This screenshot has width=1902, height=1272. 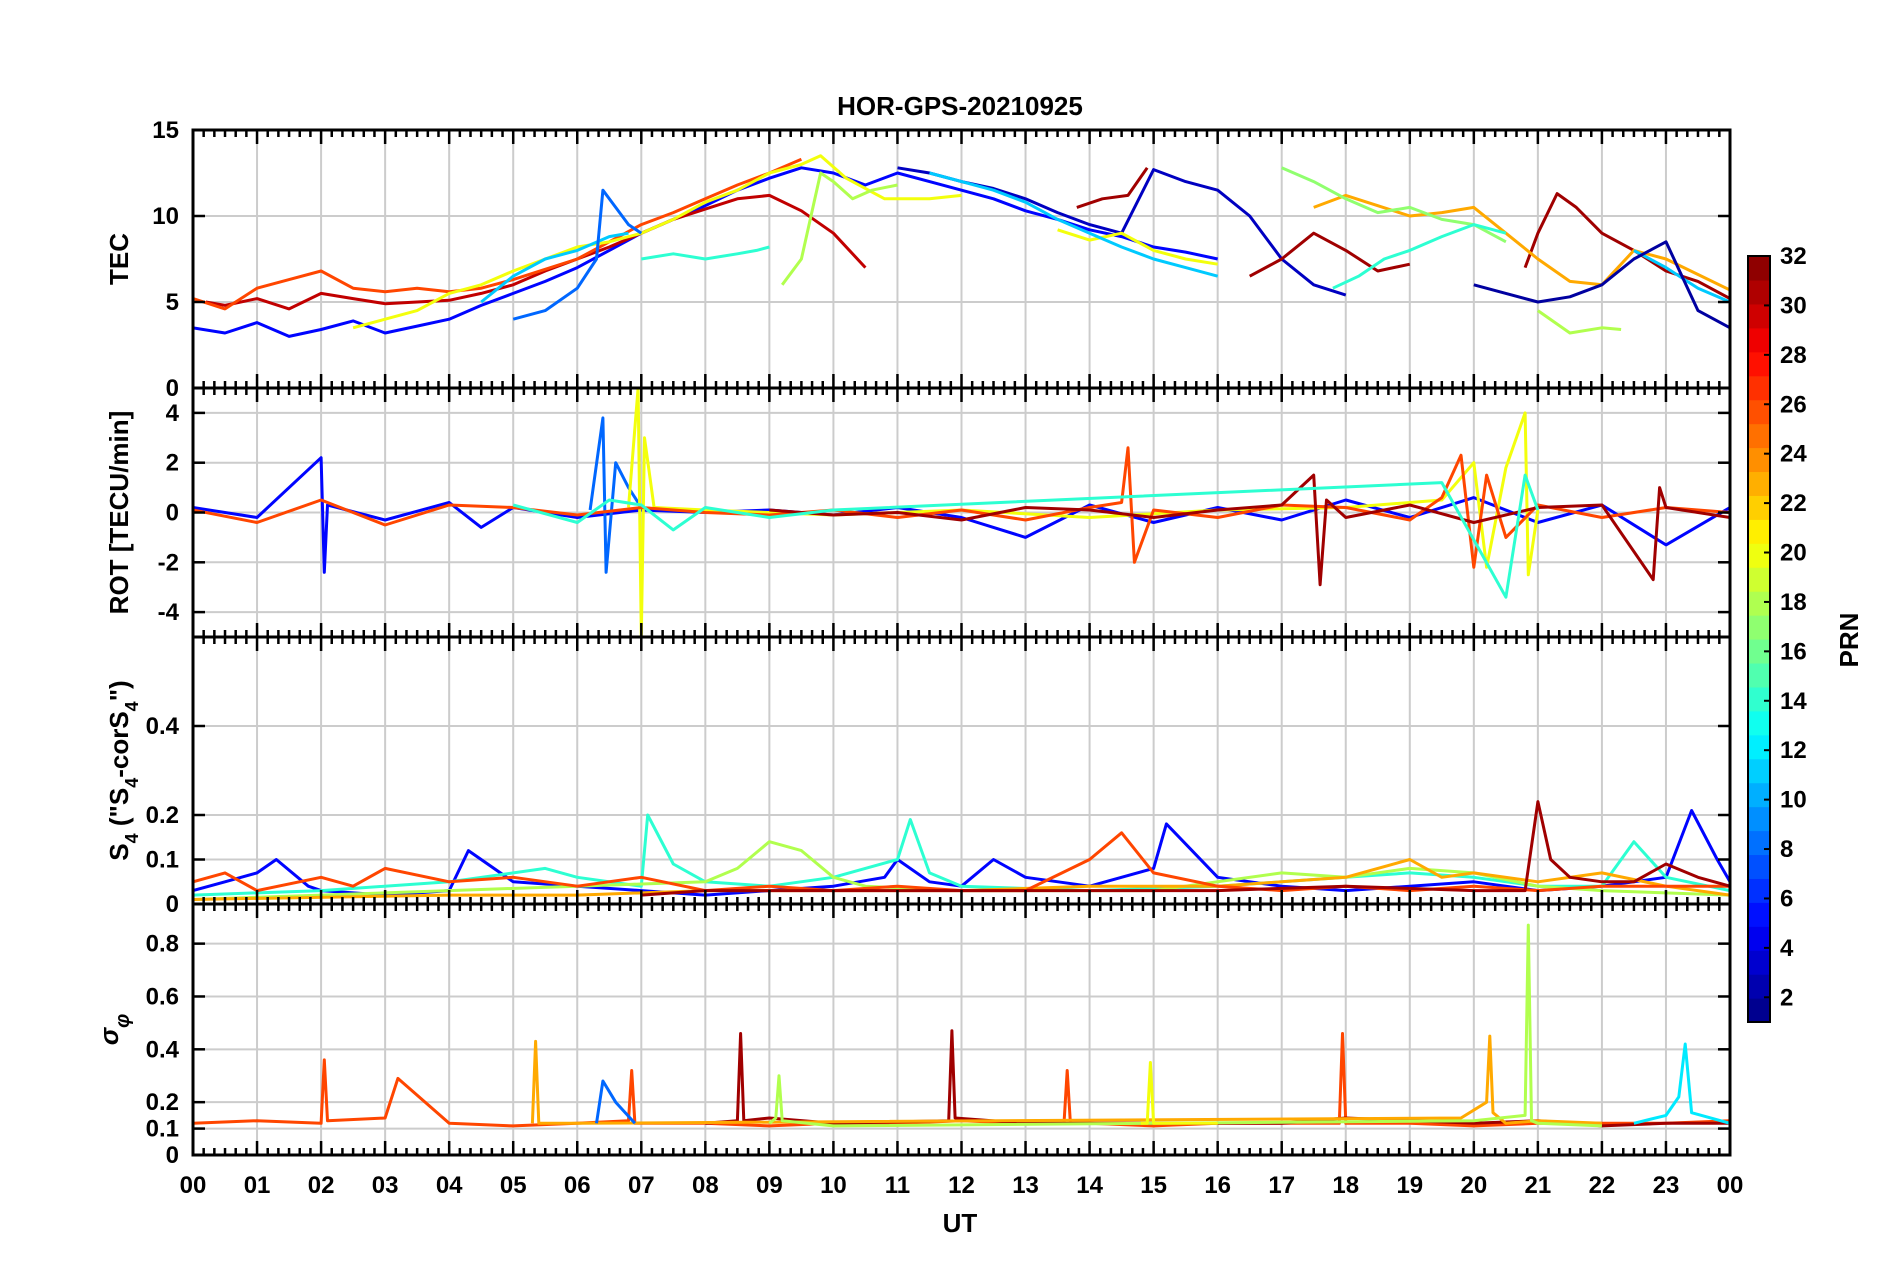 I want to click on x-tick-label: 00, so click(x=193, y=1185).